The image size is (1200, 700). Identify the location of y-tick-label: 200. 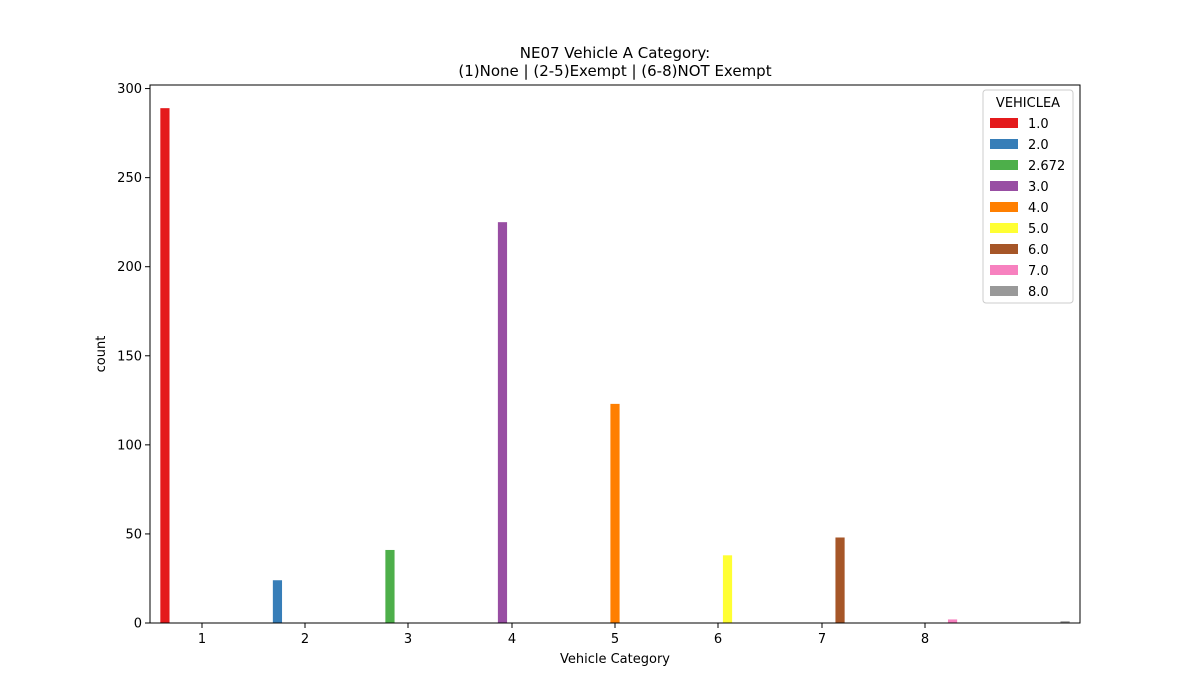
(129, 267).